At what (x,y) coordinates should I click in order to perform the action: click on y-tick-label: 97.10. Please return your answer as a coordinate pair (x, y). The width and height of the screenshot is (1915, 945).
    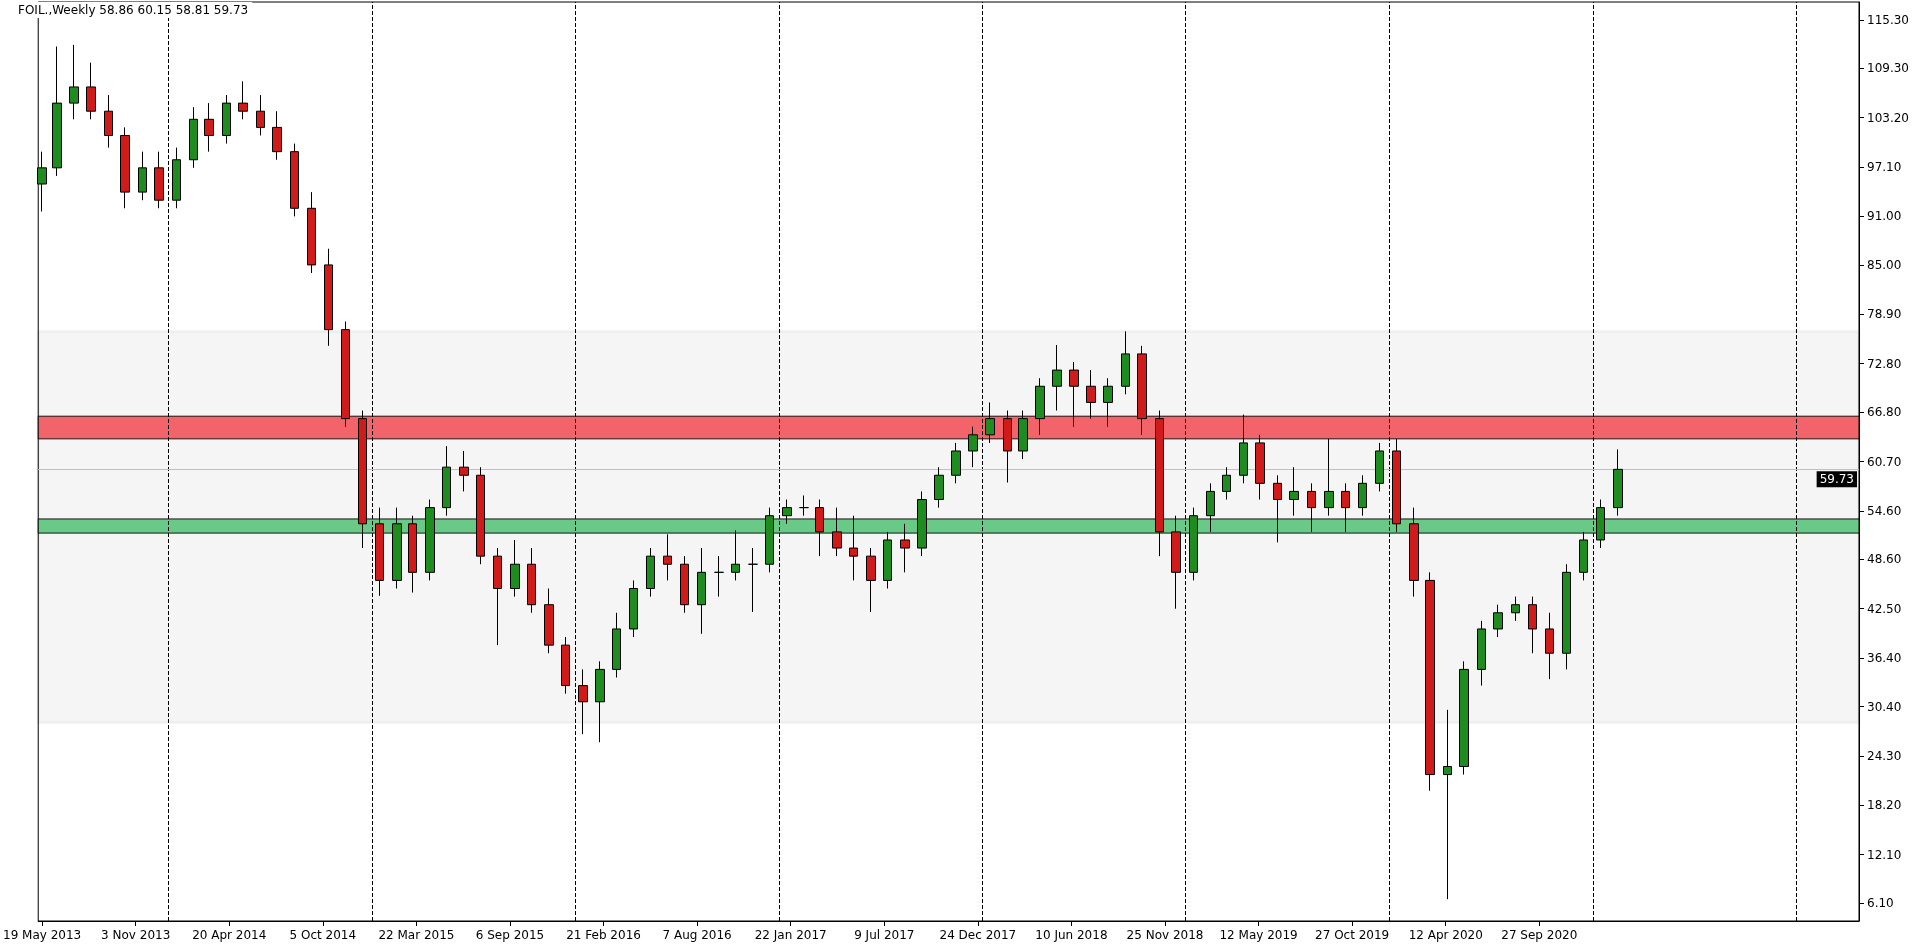
    Looking at the image, I should click on (1884, 167).